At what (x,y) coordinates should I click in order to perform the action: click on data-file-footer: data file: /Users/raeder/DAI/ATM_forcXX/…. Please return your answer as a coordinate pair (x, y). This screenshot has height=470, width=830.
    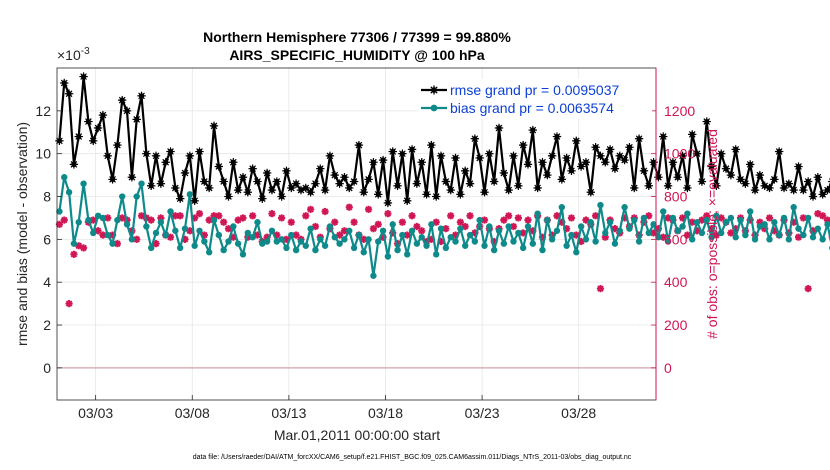
    Looking at the image, I should click on (412, 457).